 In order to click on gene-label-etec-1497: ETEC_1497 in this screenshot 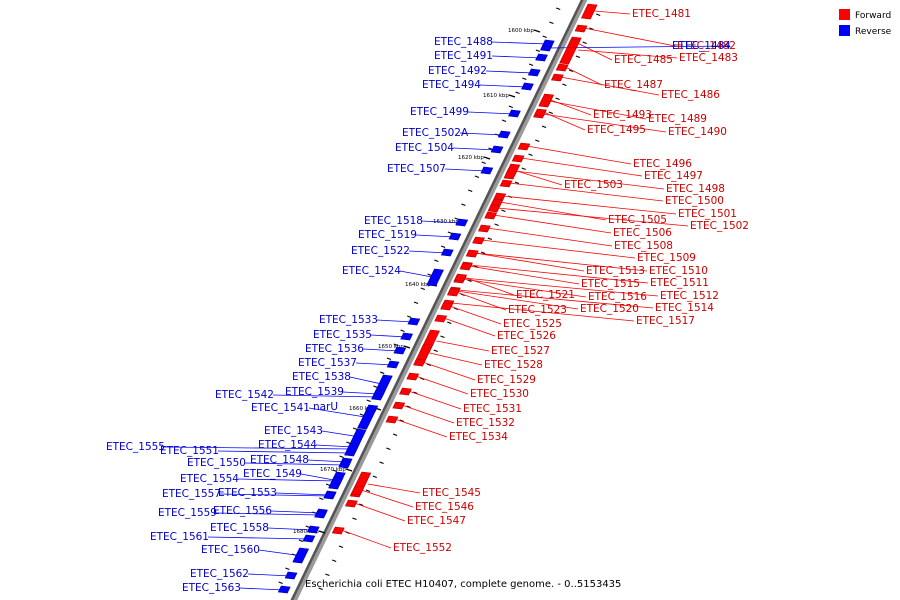, I will do `click(673, 176)`.